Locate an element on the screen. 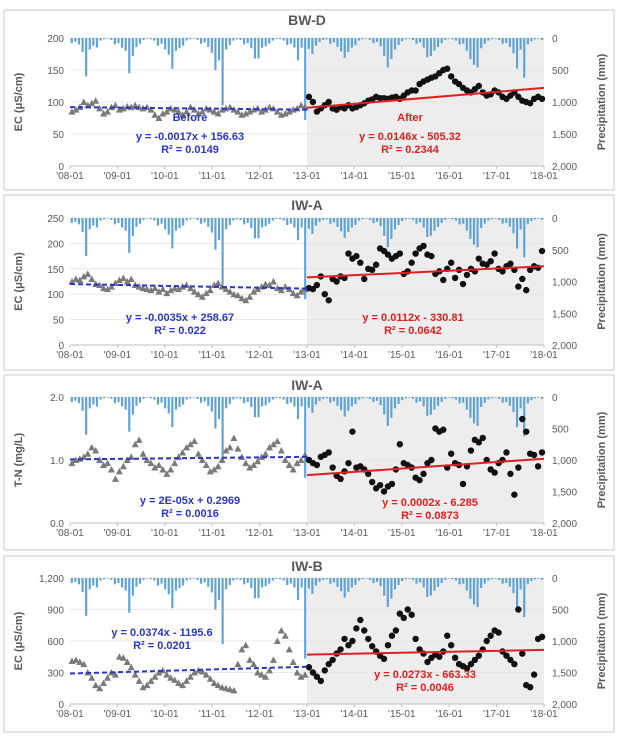  x-tick-label: '08-01 is located at coordinates (70, 533).